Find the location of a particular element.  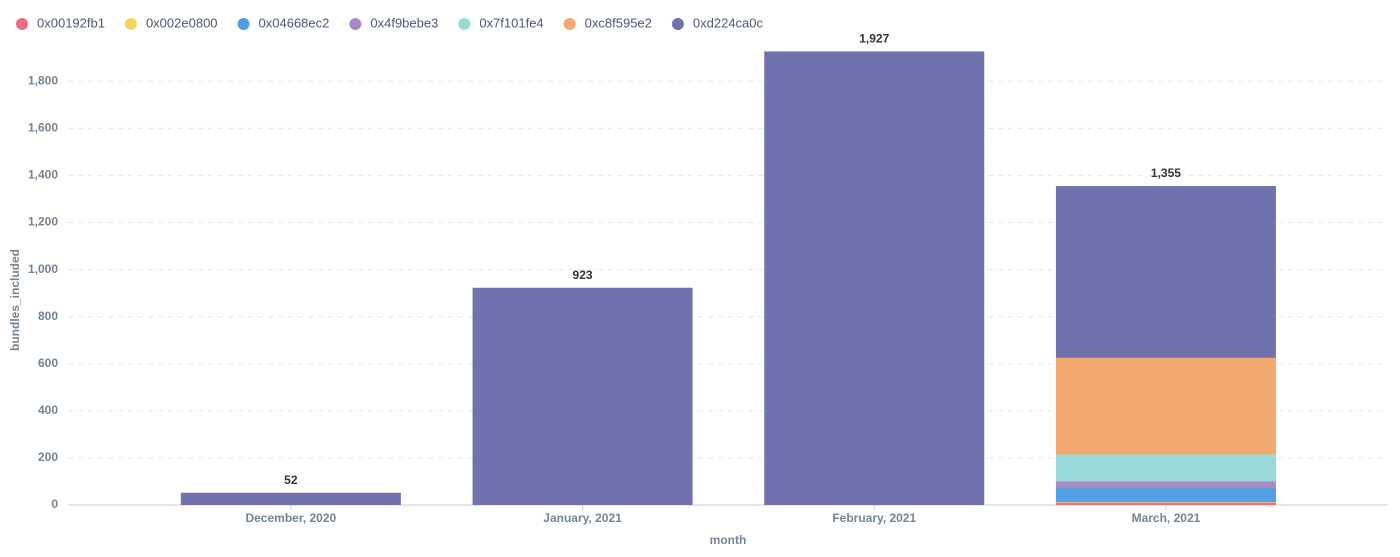

x-tick-label: March, 2021 is located at coordinates (1166, 518).